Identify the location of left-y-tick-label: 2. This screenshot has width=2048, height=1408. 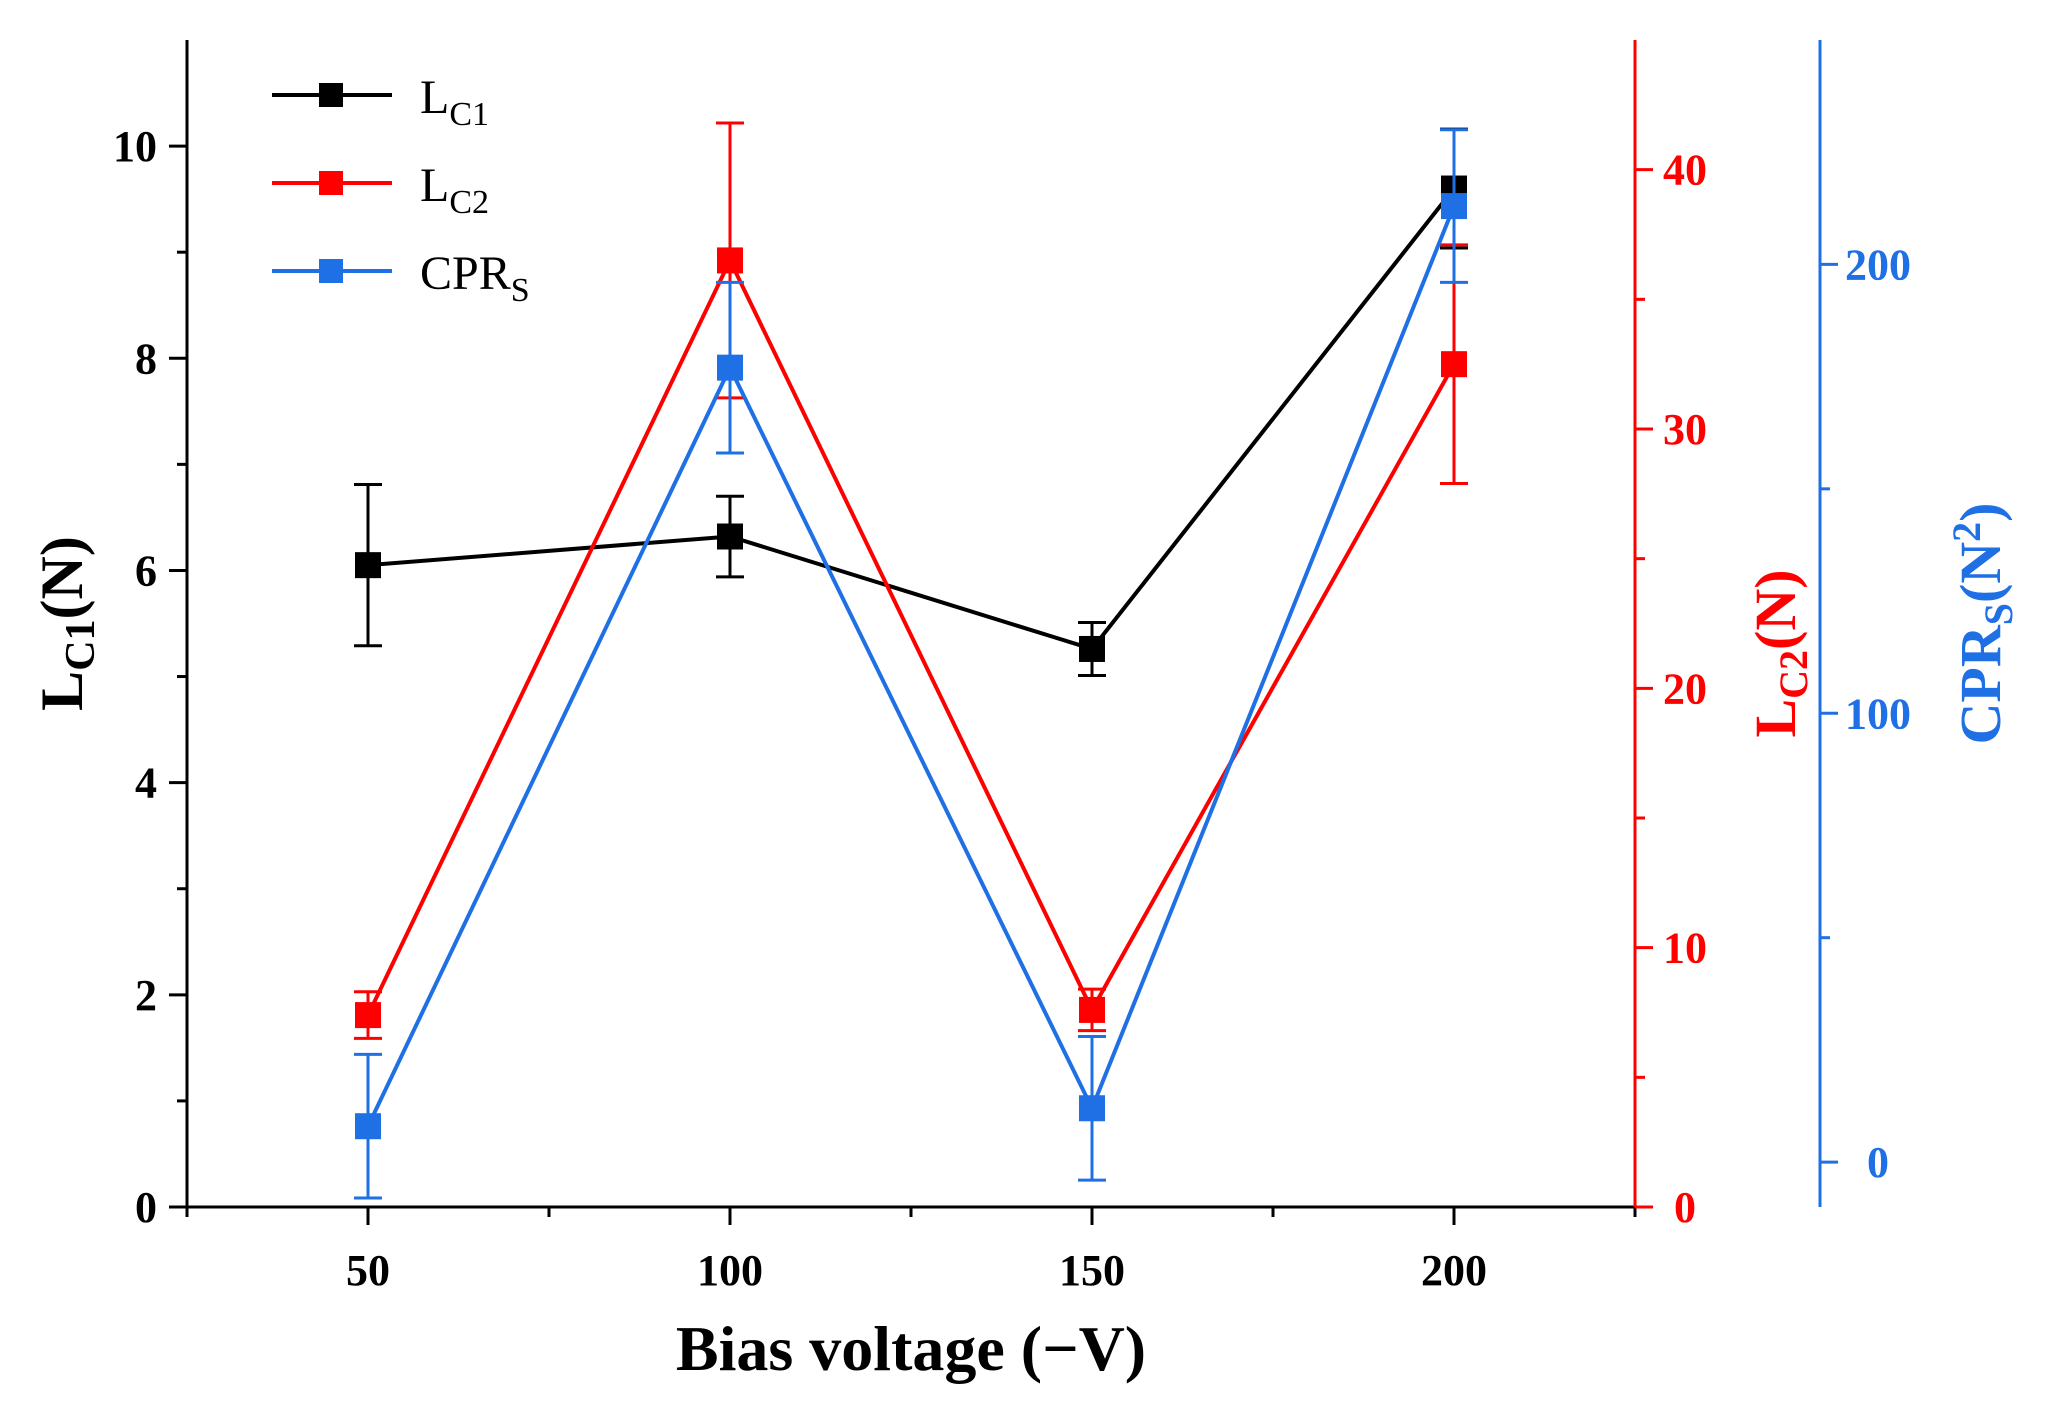
(146, 995).